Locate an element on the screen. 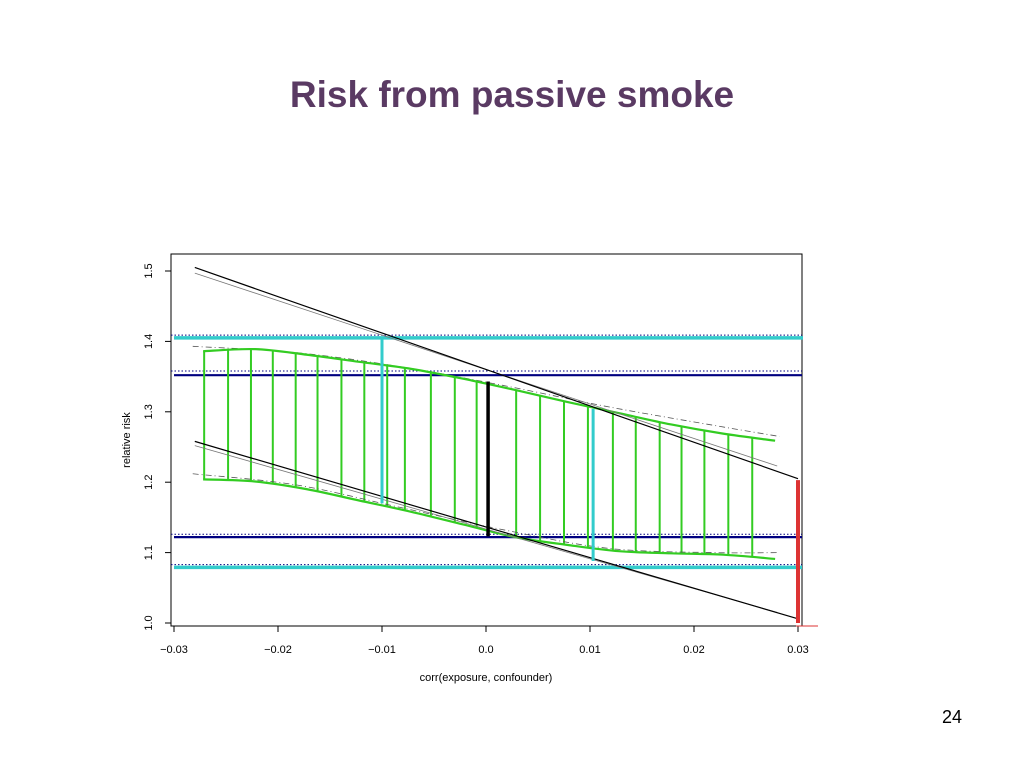 The width and height of the screenshot is (1024, 768). y-tick-label: 1.3 is located at coordinates (149, 411).